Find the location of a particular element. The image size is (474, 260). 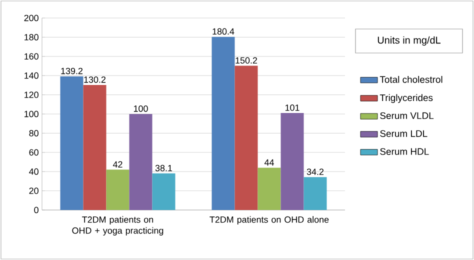

y-tick-label: 20 is located at coordinates (33, 191).